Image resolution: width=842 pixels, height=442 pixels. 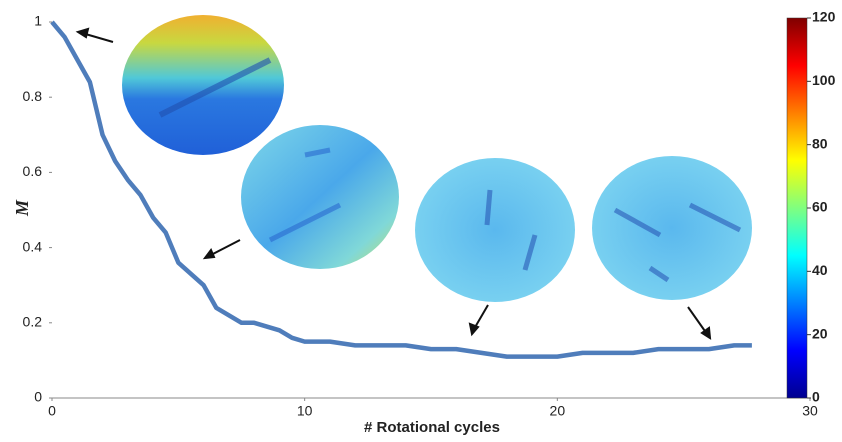 I want to click on x-tick-label: 20, so click(x=558, y=411).